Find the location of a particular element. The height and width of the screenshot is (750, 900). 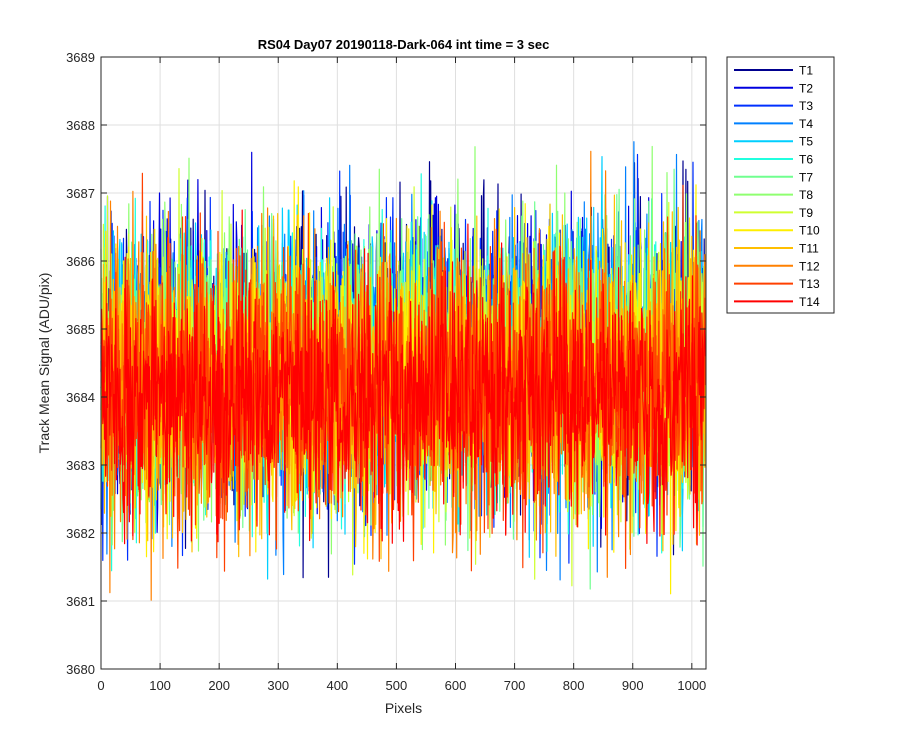

y-axis-label: Track Mean Signal (ADU/pix) is located at coordinates (44, 363).